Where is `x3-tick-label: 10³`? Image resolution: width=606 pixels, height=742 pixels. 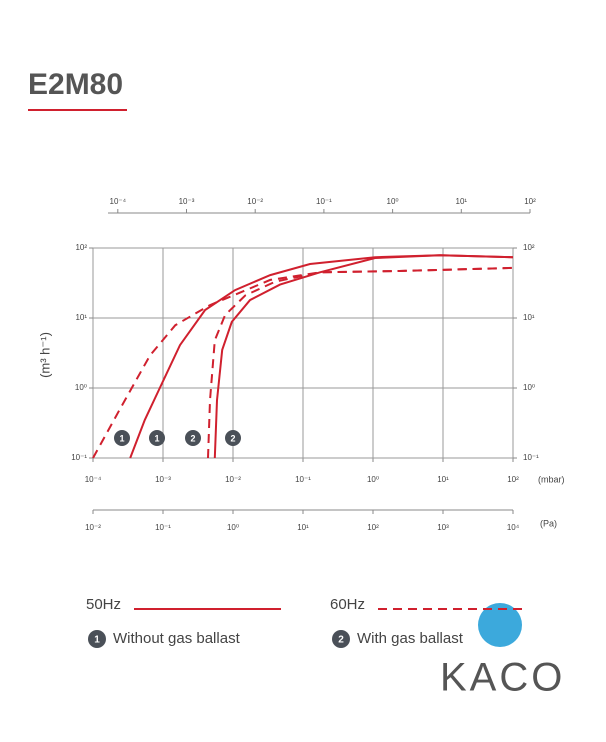 x3-tick-label: 10³ is located at coordinates (443, 527).